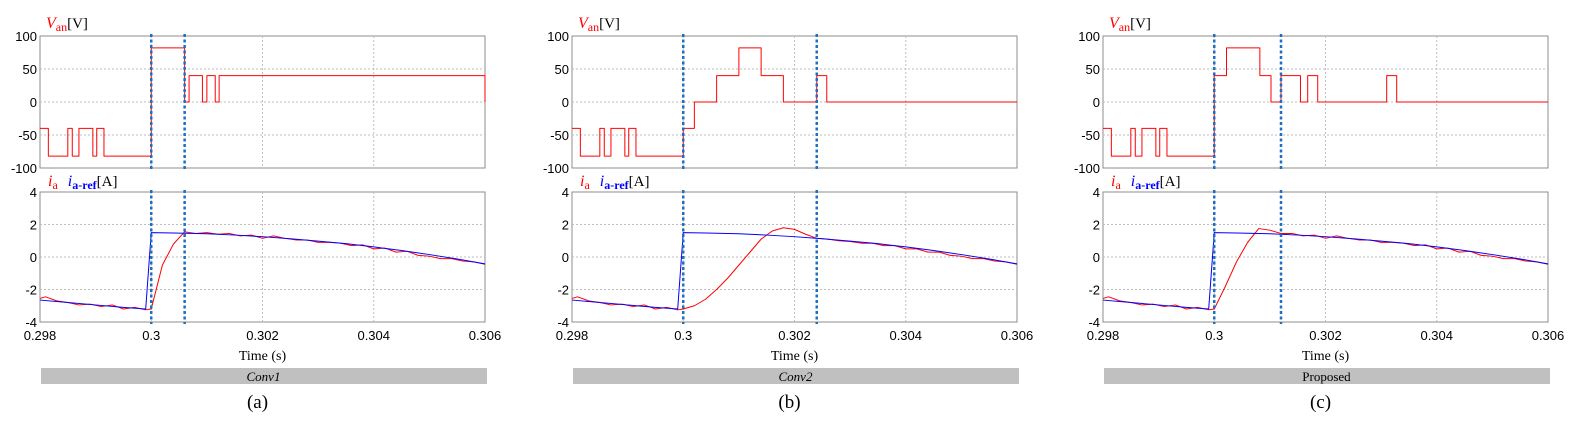  Describe the element at coordinates (1320, 402) in the screenshot. I see `panel-label: (c)` at that location.